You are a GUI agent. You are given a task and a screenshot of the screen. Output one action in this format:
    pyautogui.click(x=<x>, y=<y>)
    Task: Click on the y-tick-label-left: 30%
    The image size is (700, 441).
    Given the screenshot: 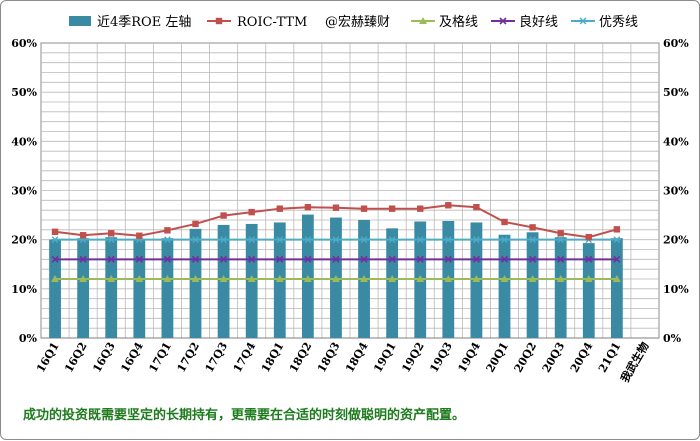 What is the action you would take?
    pyautogui.click(x=24, y=191)
    